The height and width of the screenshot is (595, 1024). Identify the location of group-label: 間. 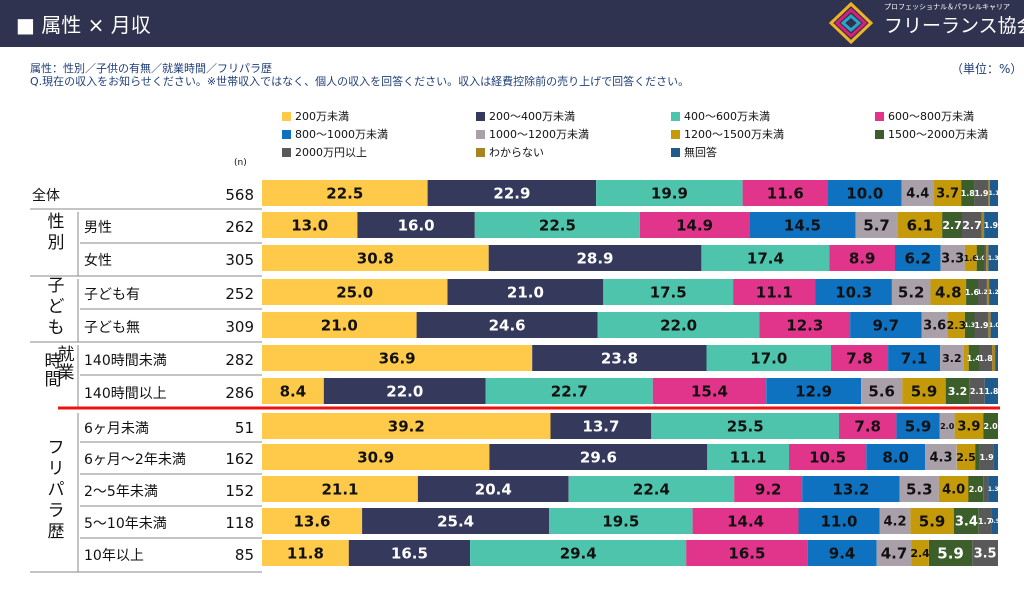
(53, 380).